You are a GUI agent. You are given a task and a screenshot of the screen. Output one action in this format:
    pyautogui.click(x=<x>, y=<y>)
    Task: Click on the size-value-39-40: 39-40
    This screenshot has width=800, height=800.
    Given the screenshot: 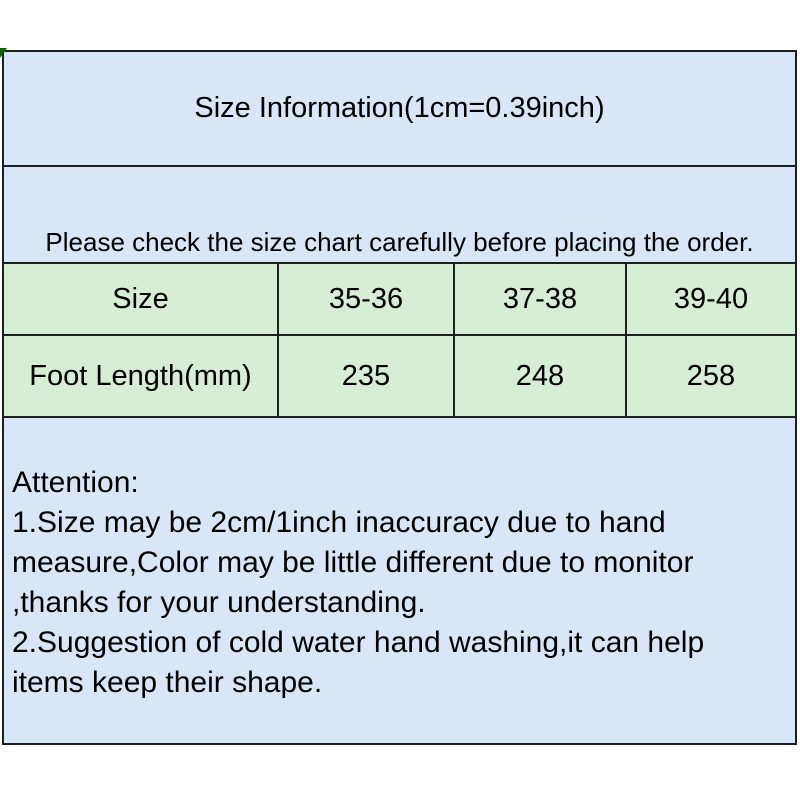 What is the action you would take?
    pyautogui.click(x=710, y=299)
    